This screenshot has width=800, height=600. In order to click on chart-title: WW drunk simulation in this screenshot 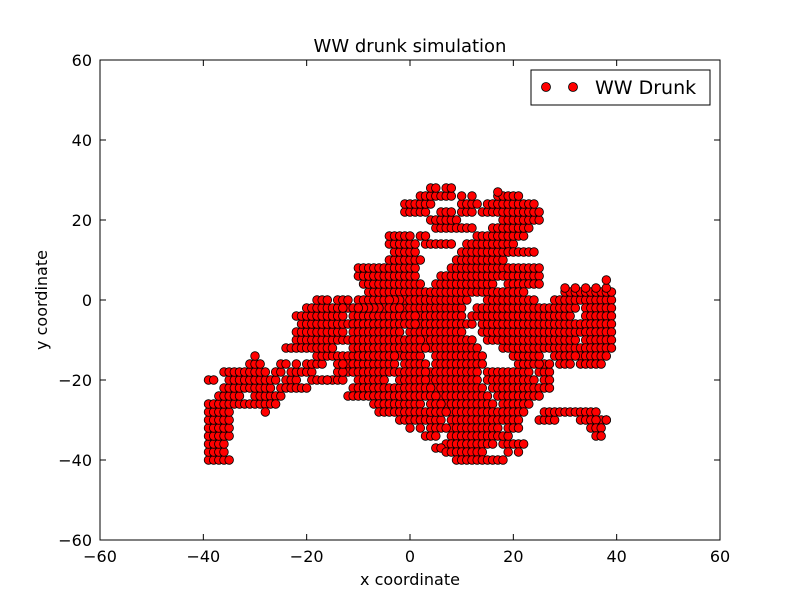, I will do `click(410, 46)`.